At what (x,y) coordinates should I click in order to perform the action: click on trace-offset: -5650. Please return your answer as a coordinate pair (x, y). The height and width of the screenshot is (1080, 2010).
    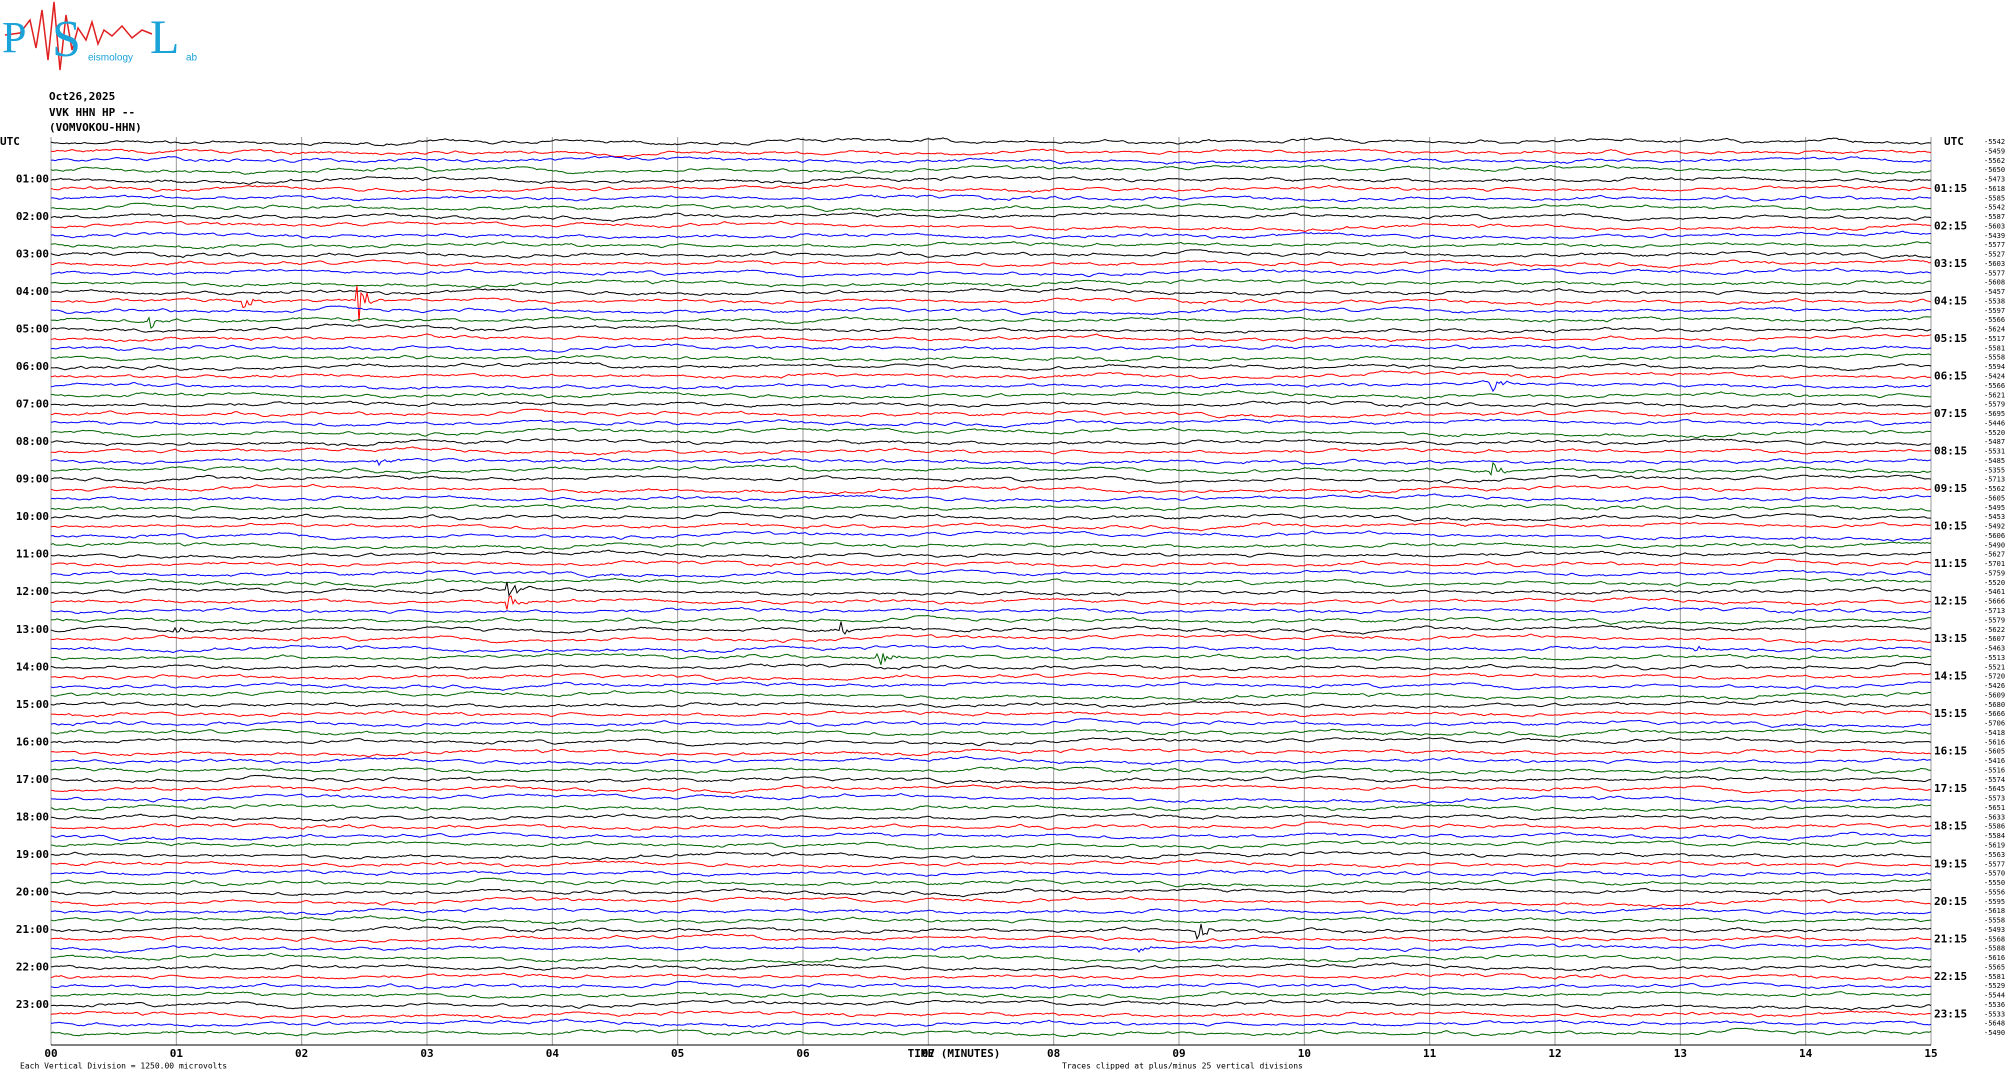
    Looking at the image, I should click on (1994, 170).